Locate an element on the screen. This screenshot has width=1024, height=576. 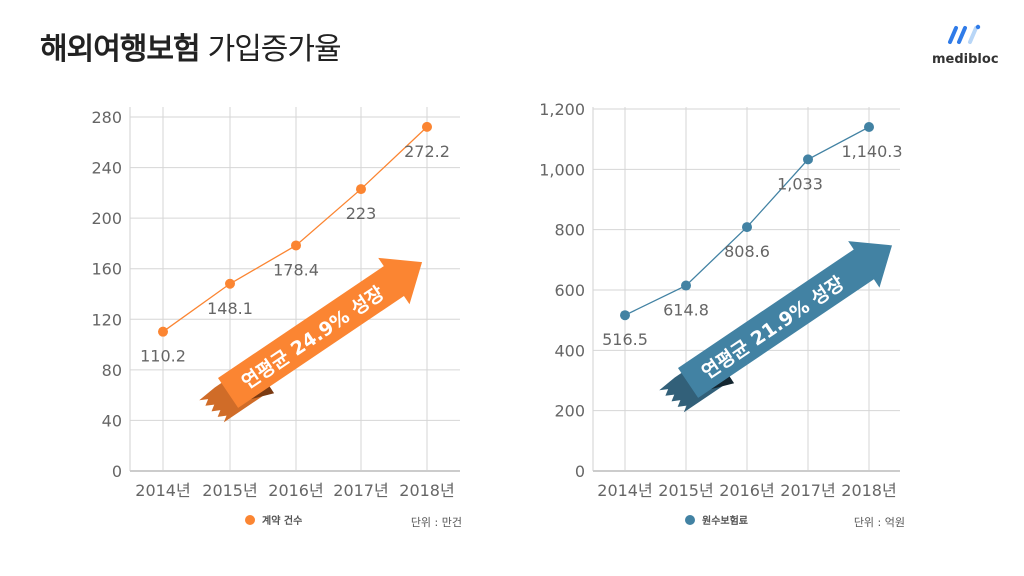
title-bold: 해외여행보험 is located at coordinates (120, 49).